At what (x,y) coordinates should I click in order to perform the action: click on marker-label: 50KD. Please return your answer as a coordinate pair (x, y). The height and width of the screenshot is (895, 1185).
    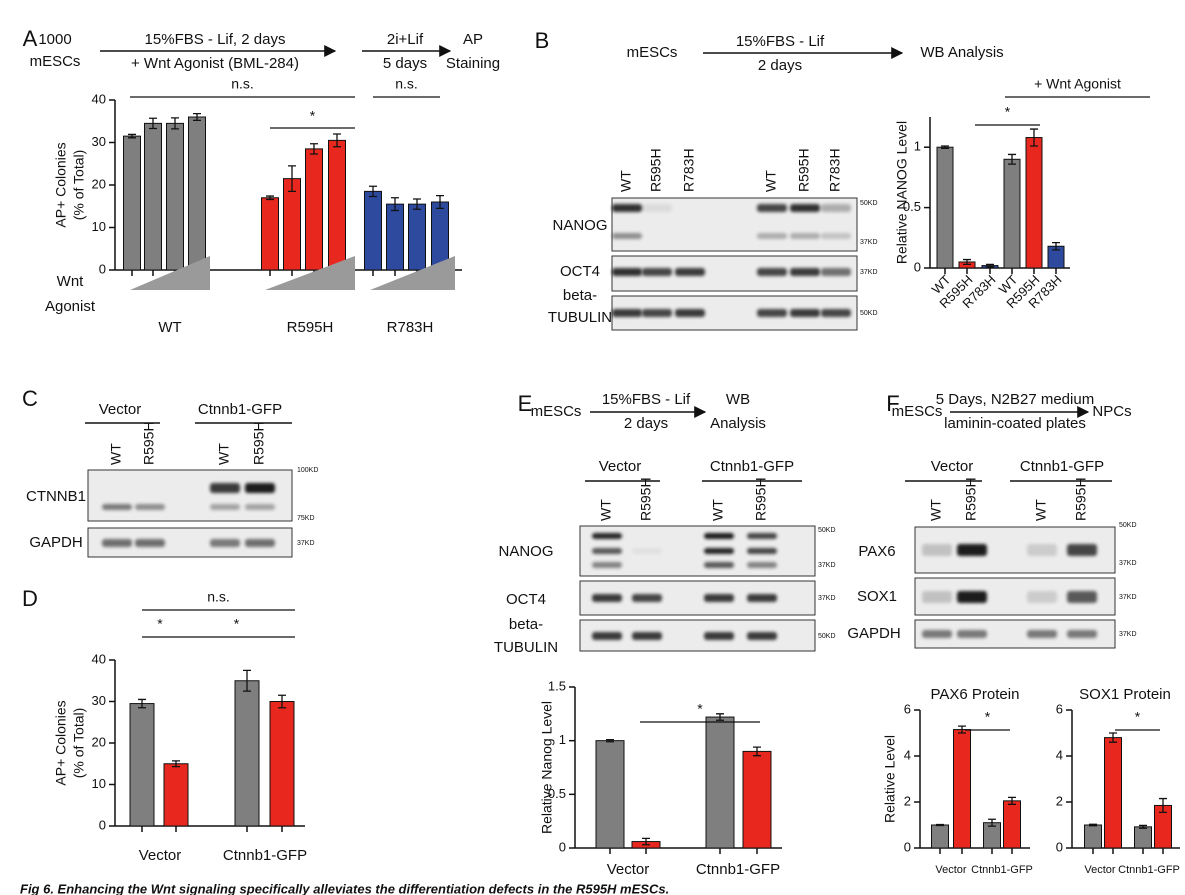
    Looking at the image, I should click on (1128, 525).